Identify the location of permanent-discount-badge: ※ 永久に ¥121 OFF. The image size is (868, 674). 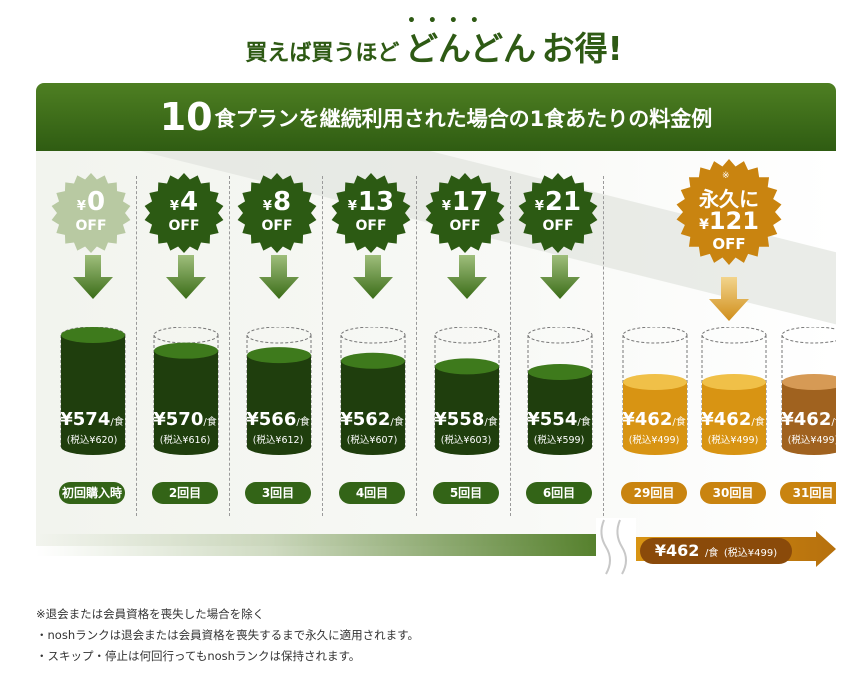
(729, 212).